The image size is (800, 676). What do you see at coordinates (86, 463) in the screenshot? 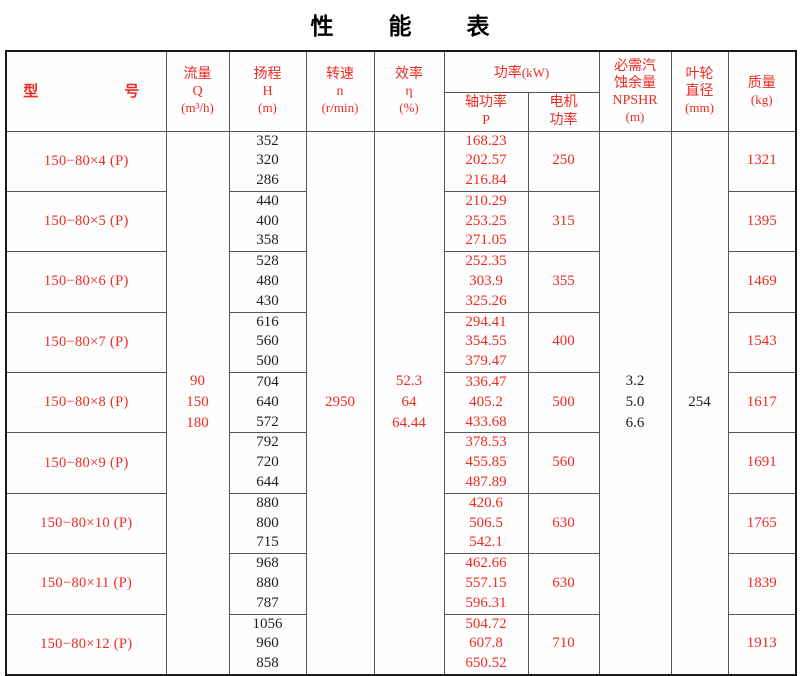
I see `cell-model: 150−80×9 (P)` at bounding box center [86, 463].